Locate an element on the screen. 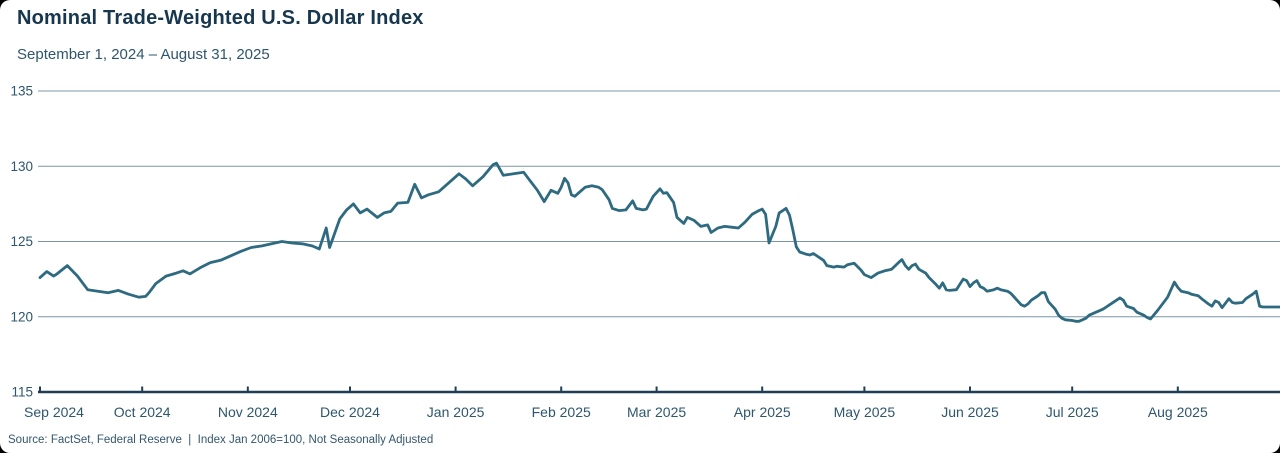  y-tick-label: 125 is located at coordinates (21, 241).